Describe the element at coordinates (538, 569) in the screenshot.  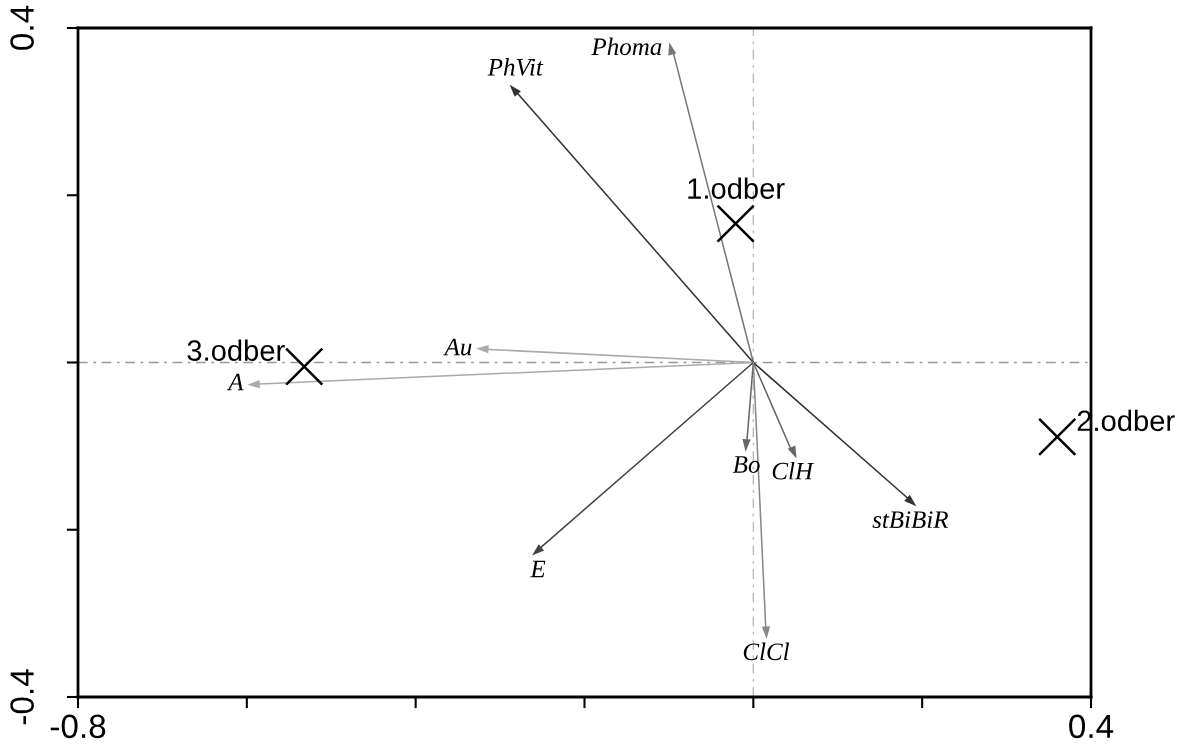
I see `annotation: E` at that location.